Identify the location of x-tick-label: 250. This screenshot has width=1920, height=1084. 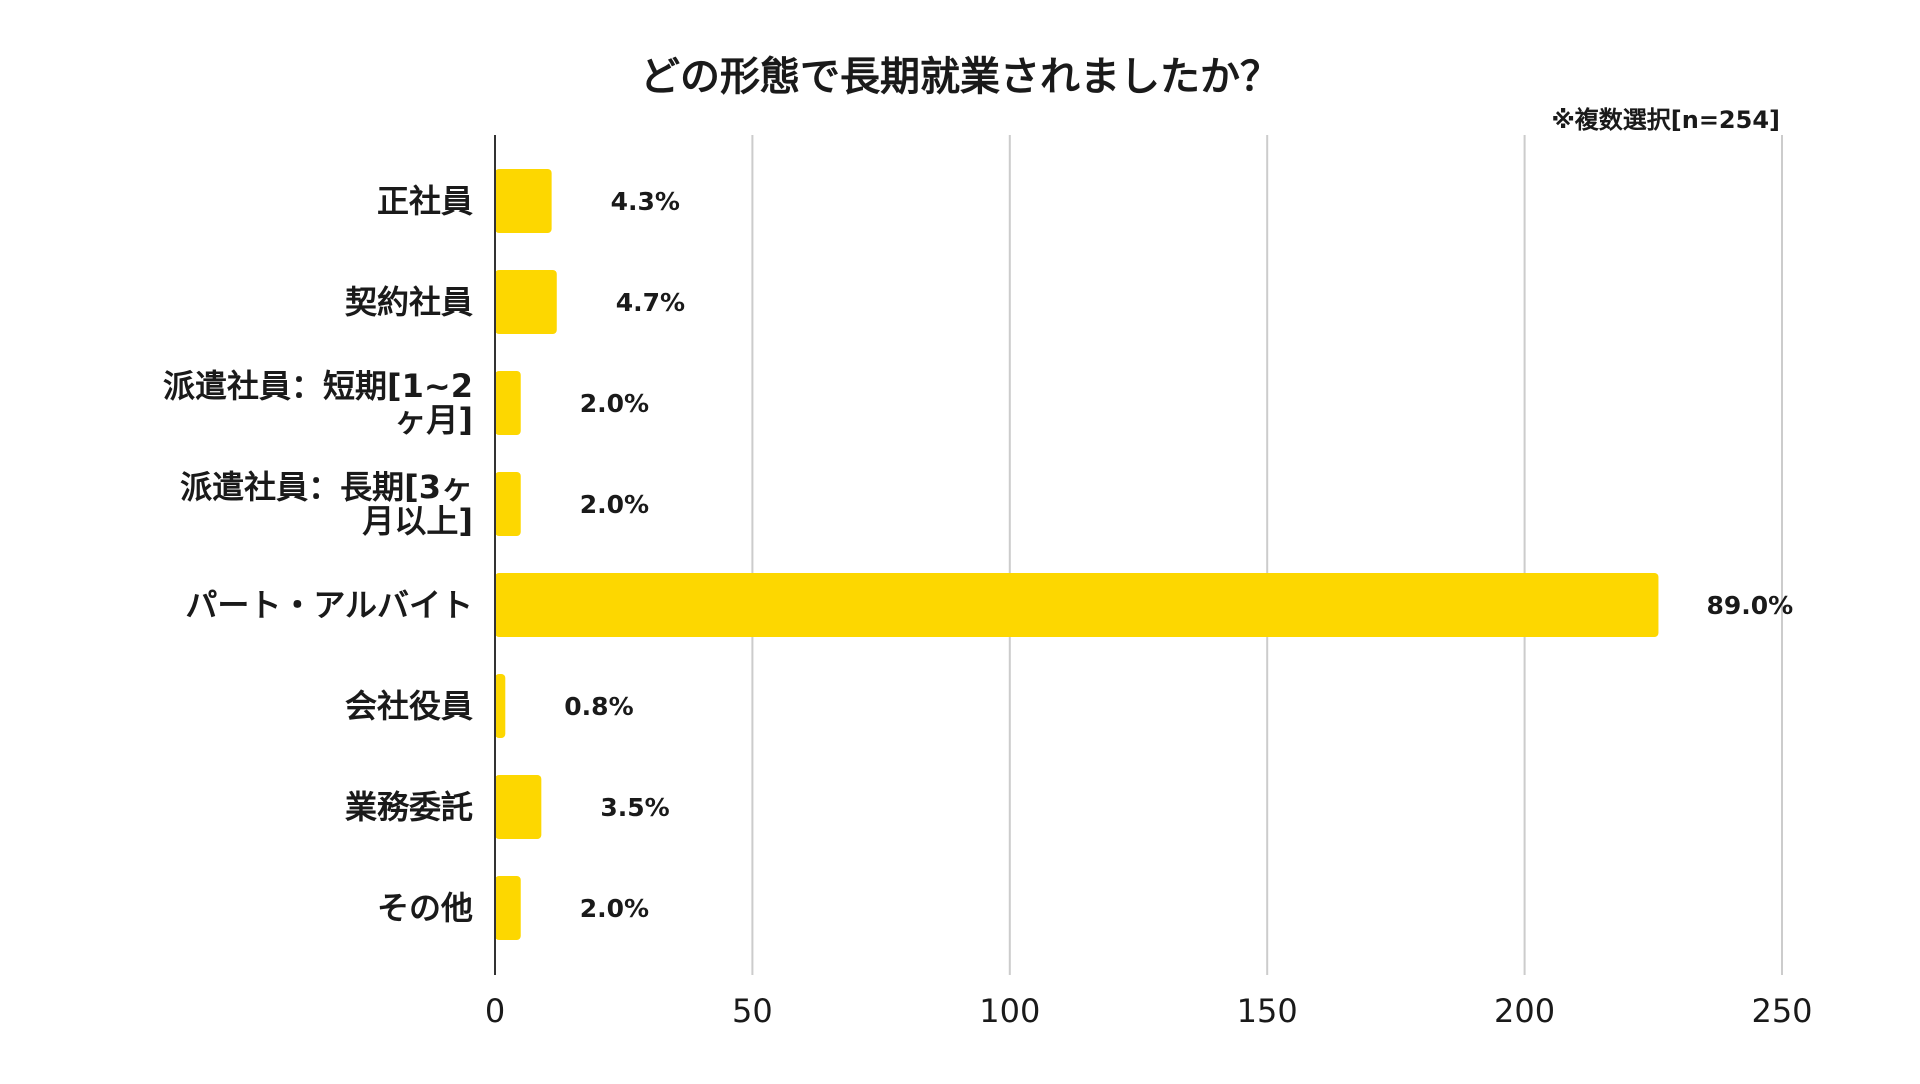
(1781, 1011).